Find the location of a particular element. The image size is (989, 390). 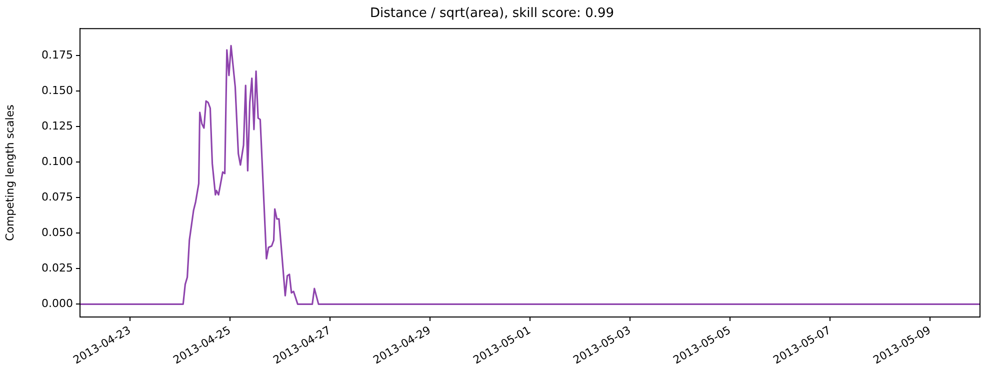

y-tick-label: 0.075 is located at coordinates (57, 197).